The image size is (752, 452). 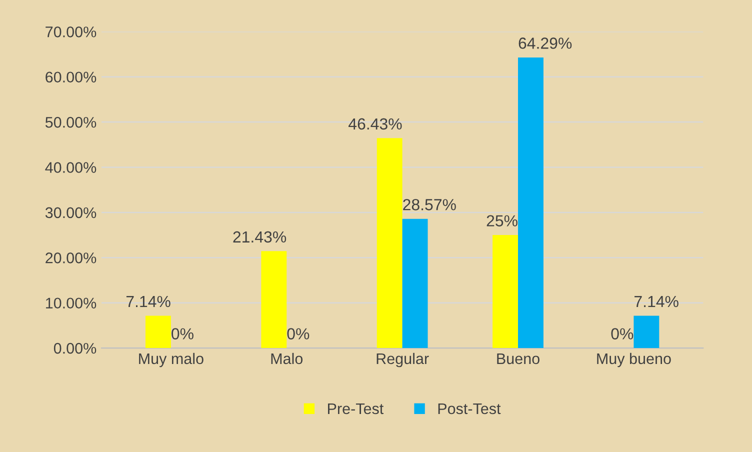 What do you see at coordinates (502, 220) in the screenshot?
I see `data-label: 25%` at bounding box center [502, 220].